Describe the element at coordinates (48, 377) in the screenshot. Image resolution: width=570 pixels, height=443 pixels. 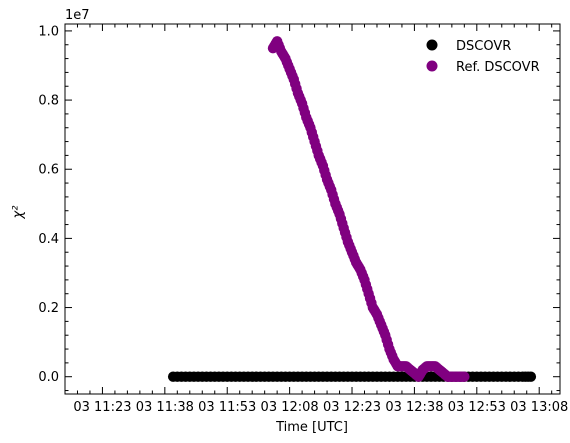
I see `y-tick-label: 0.0` at that location.